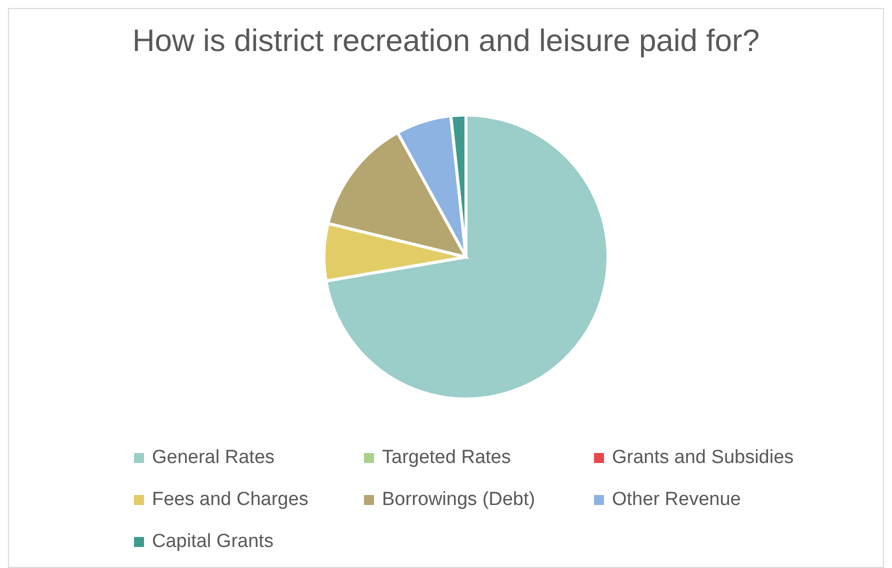  I want to click on legend-label: Targeted Rates, so click(446, 458).